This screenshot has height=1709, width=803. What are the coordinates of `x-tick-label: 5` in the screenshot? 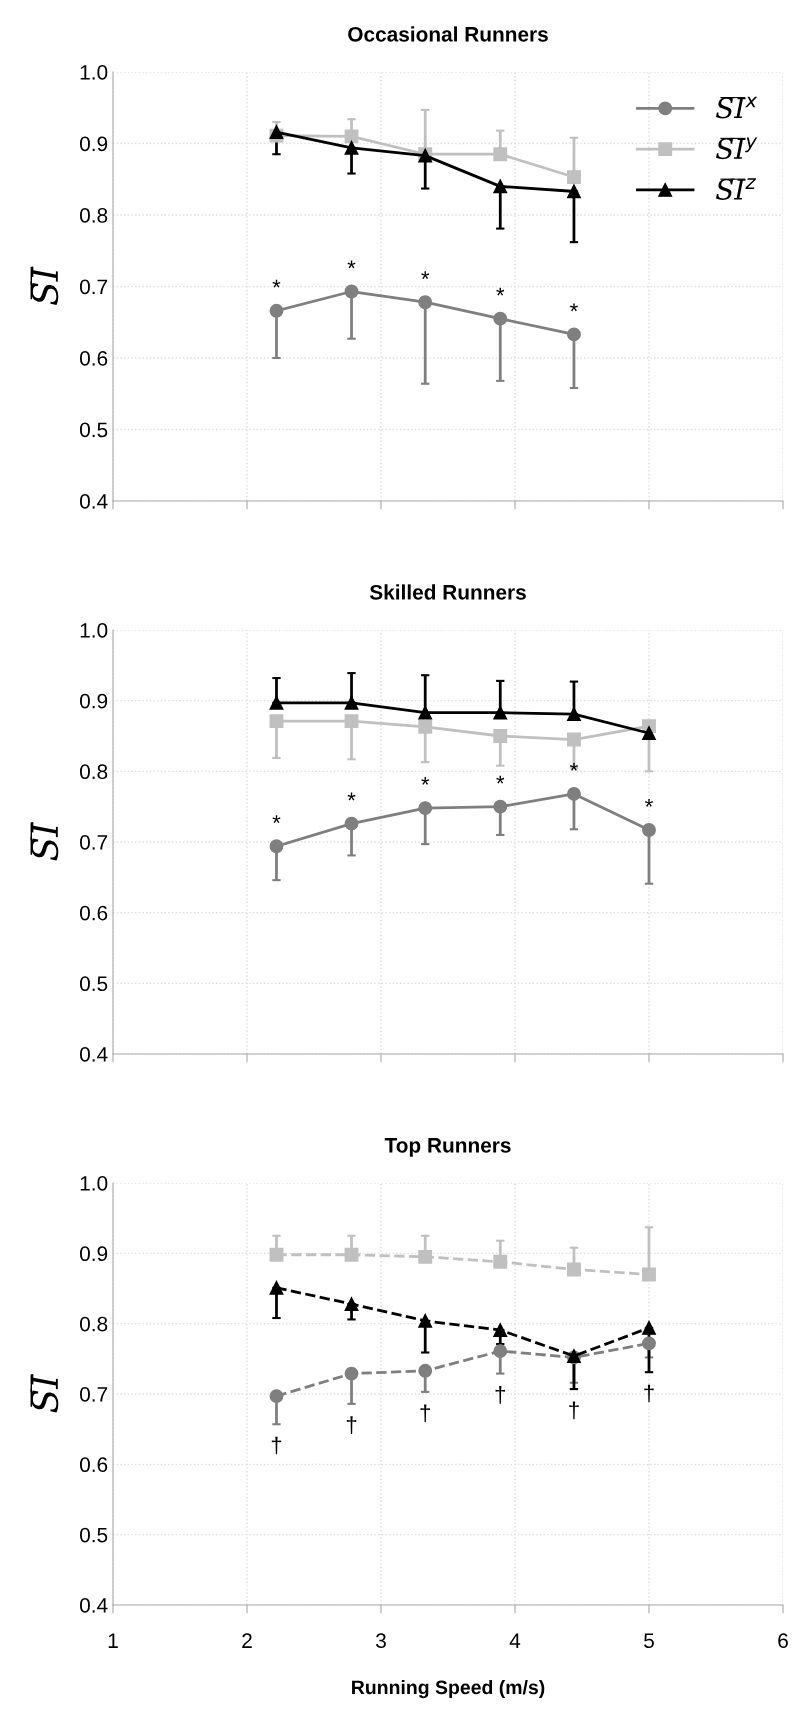 It's located at (649, 1641).